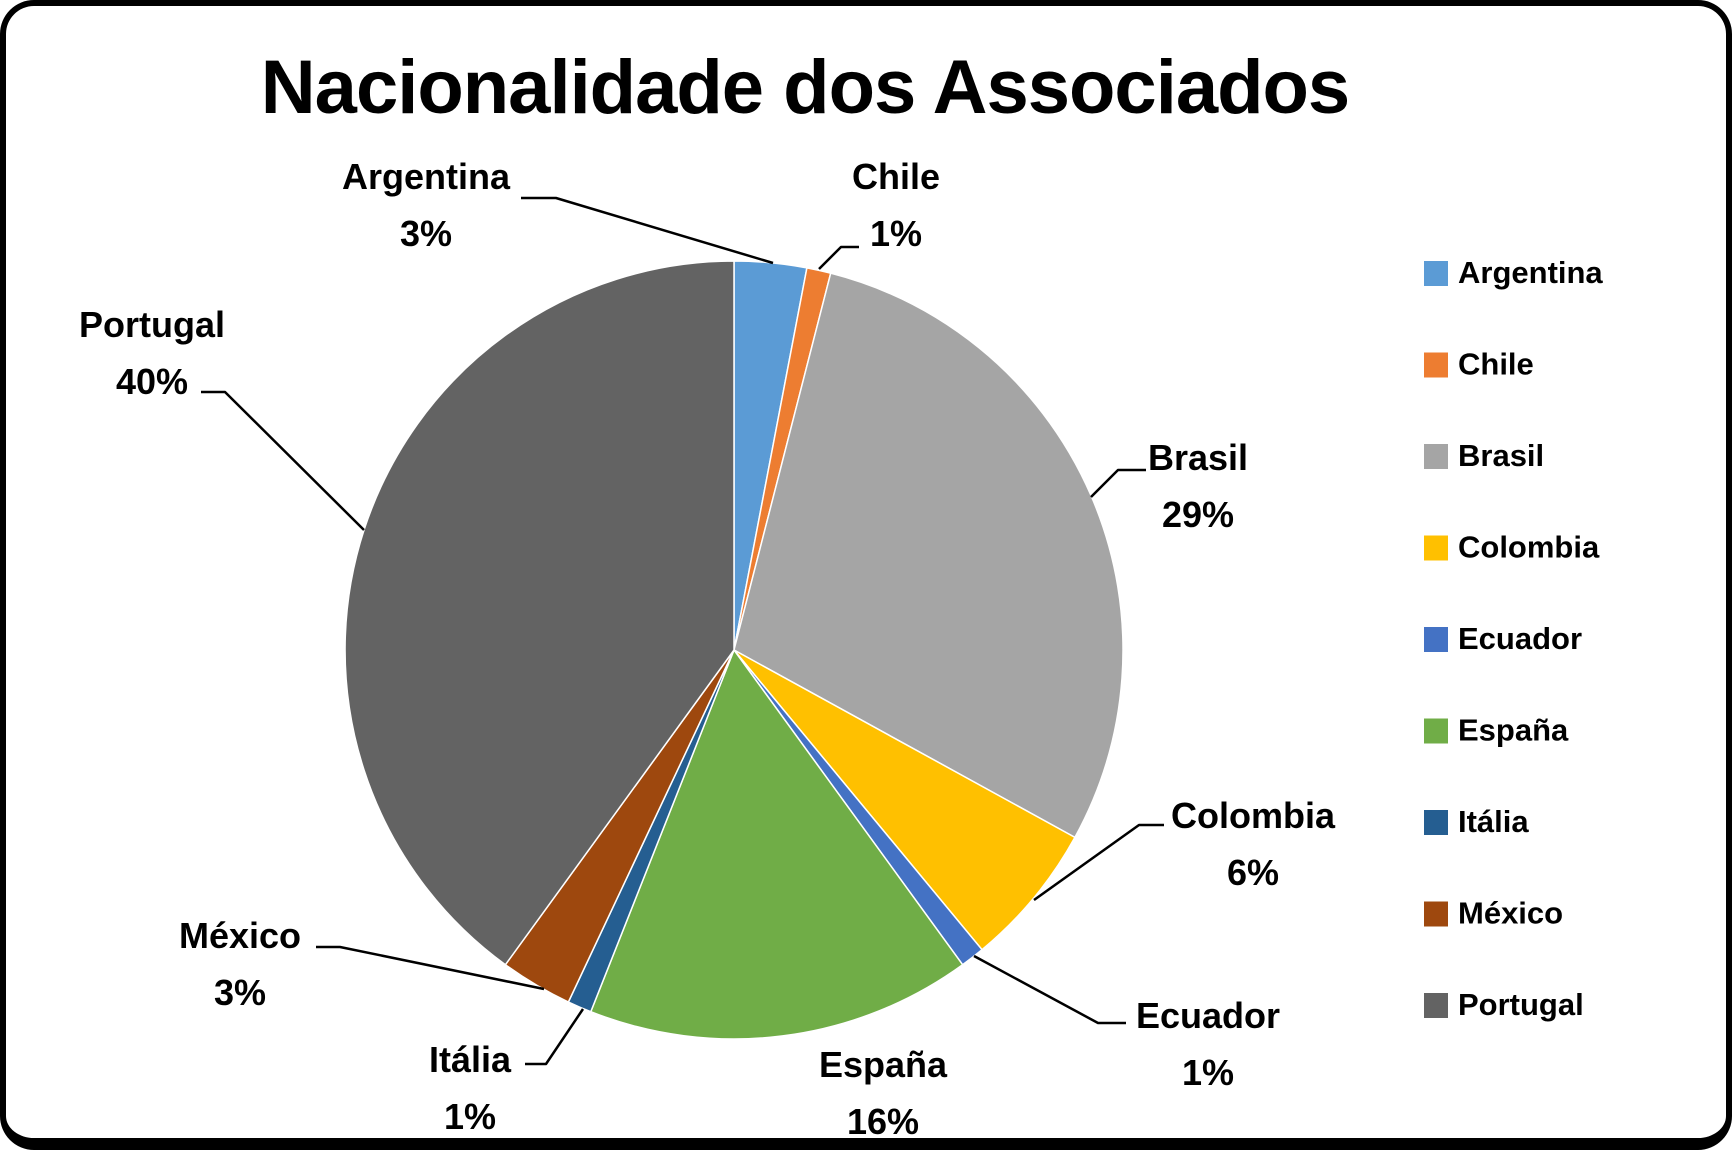  I want to click on leader-line-chile, so click(838, 257).